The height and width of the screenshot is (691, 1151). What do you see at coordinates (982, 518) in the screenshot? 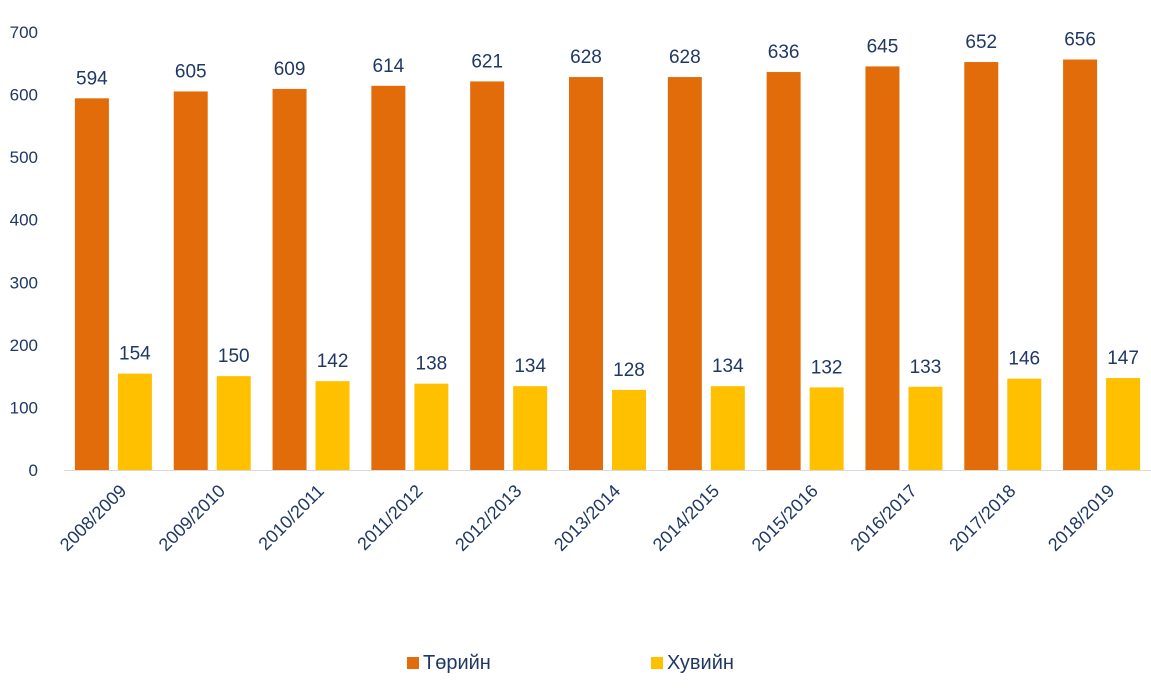
I see `x-tick-label: 2017/2018` at bounding box center [982, 518].